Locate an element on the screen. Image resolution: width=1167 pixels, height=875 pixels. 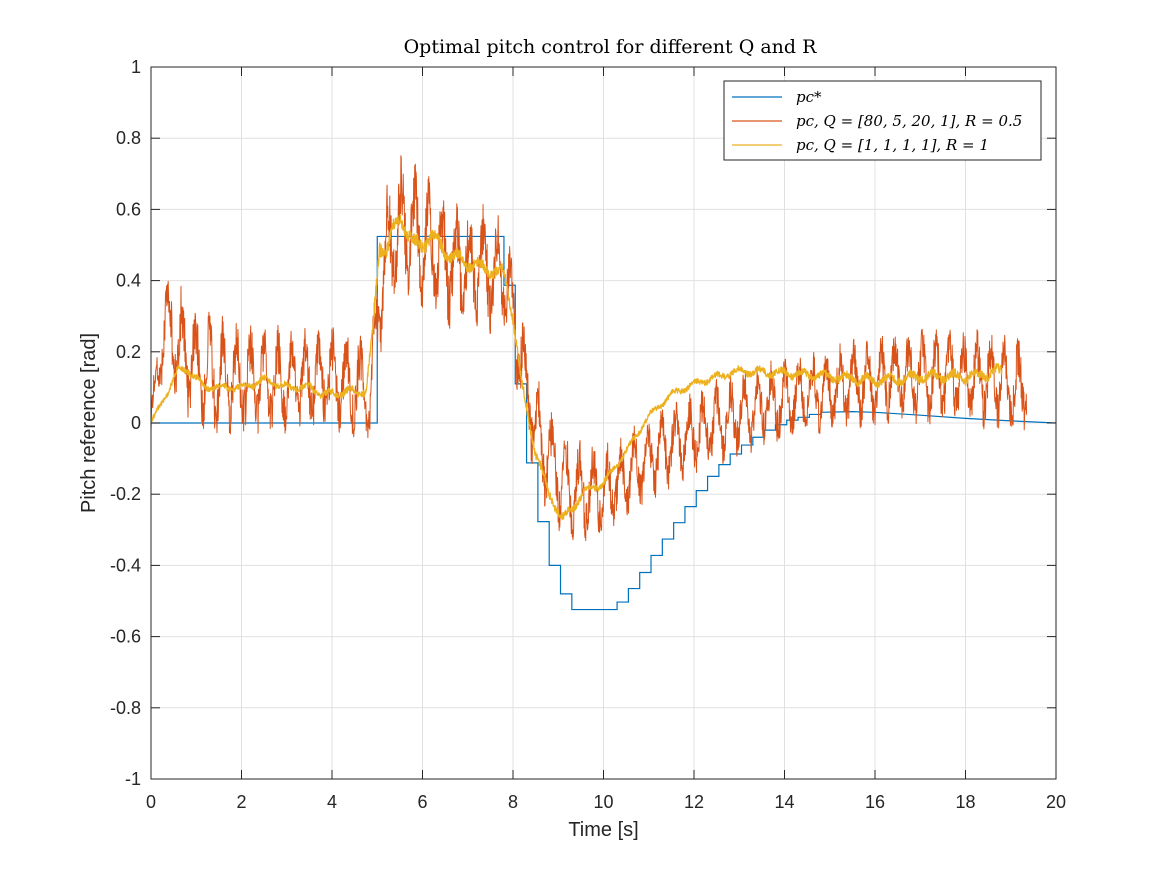
legend-label-0: pc* is located at coordinates (809, 97).